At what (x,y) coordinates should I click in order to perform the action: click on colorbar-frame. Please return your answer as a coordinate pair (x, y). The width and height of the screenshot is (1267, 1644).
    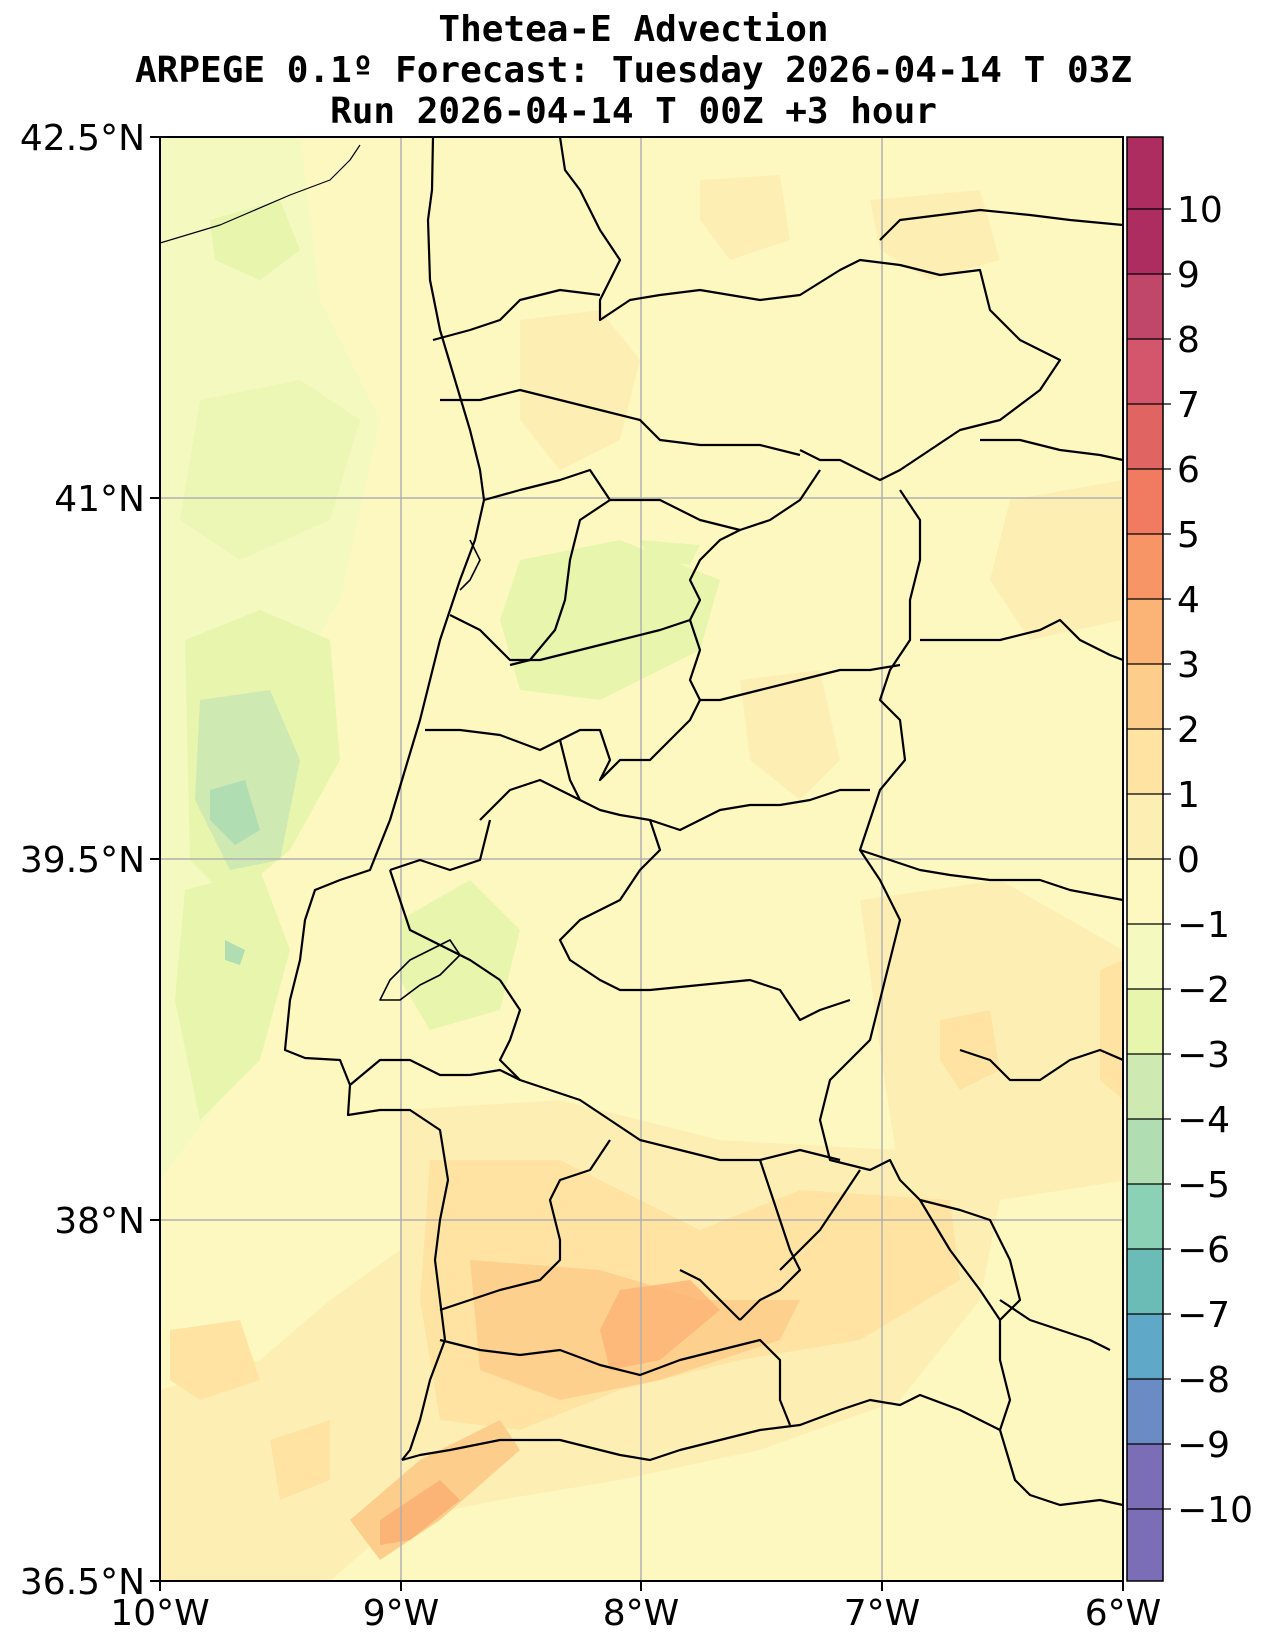
    Looking at the image, I should click on (1145, 859).